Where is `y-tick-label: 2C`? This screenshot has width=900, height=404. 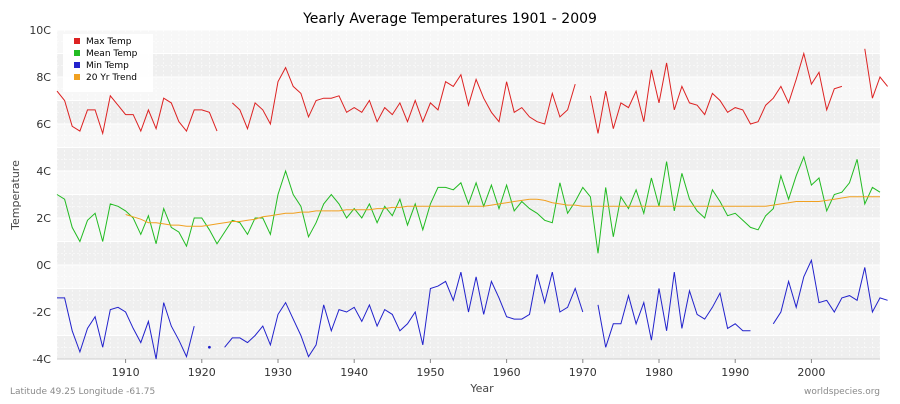 y-tick-label: 2C is located at coordinates (43, 218).